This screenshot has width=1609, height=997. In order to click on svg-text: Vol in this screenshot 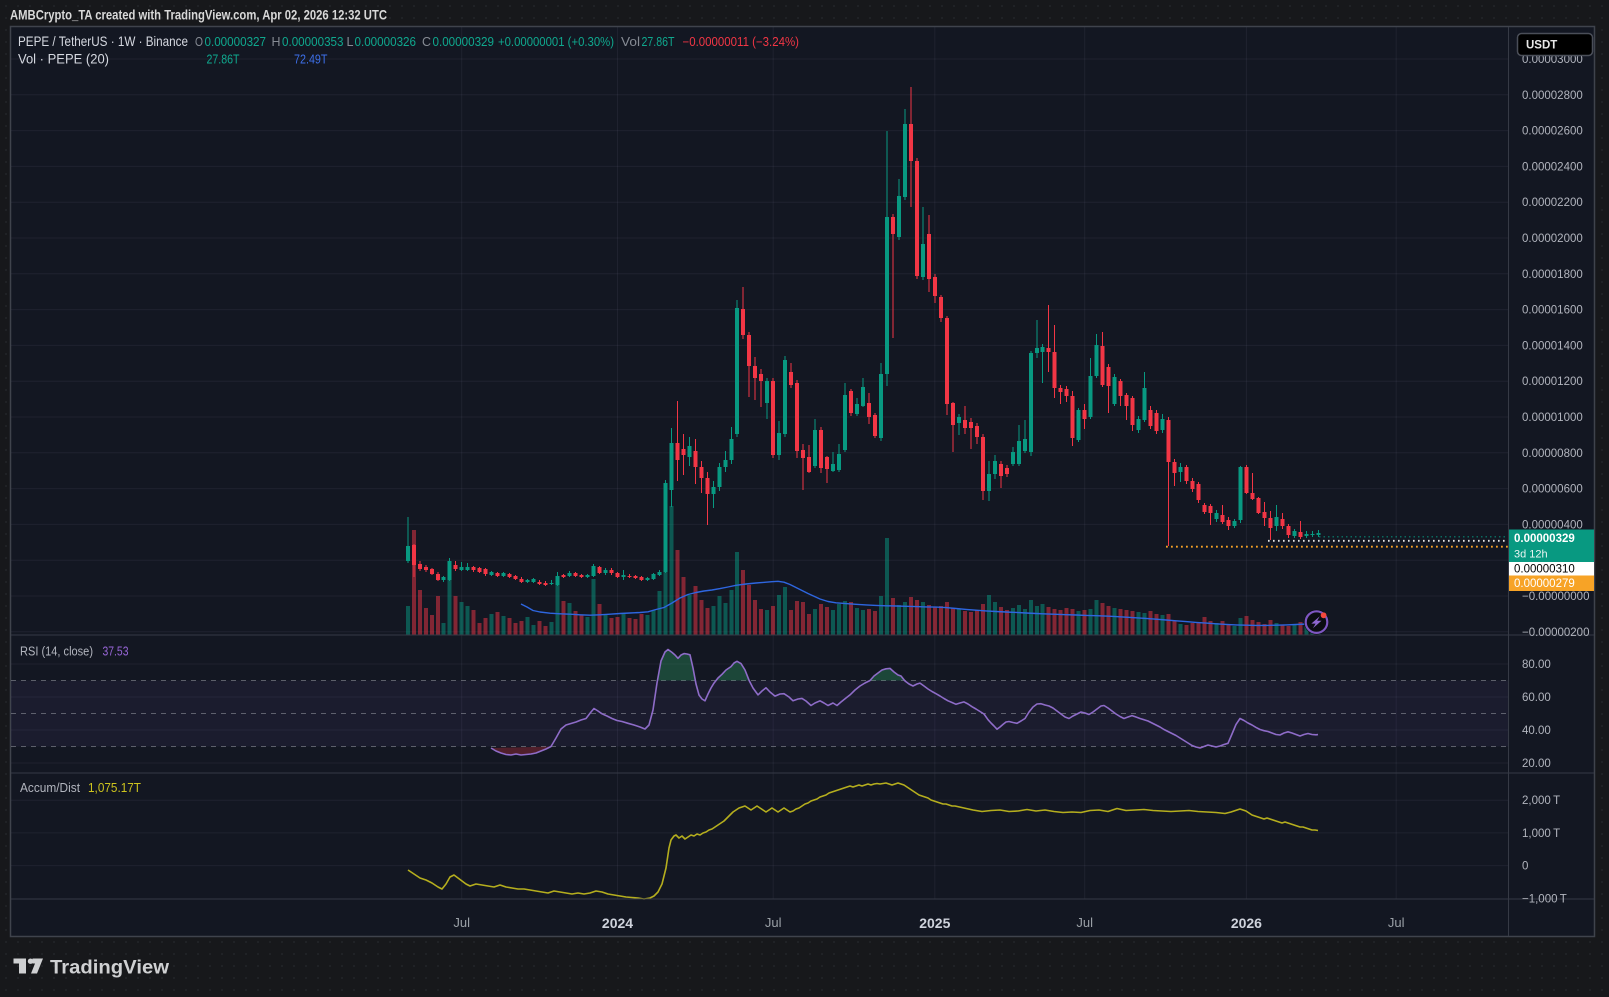, I will do `click(630, 42)`.